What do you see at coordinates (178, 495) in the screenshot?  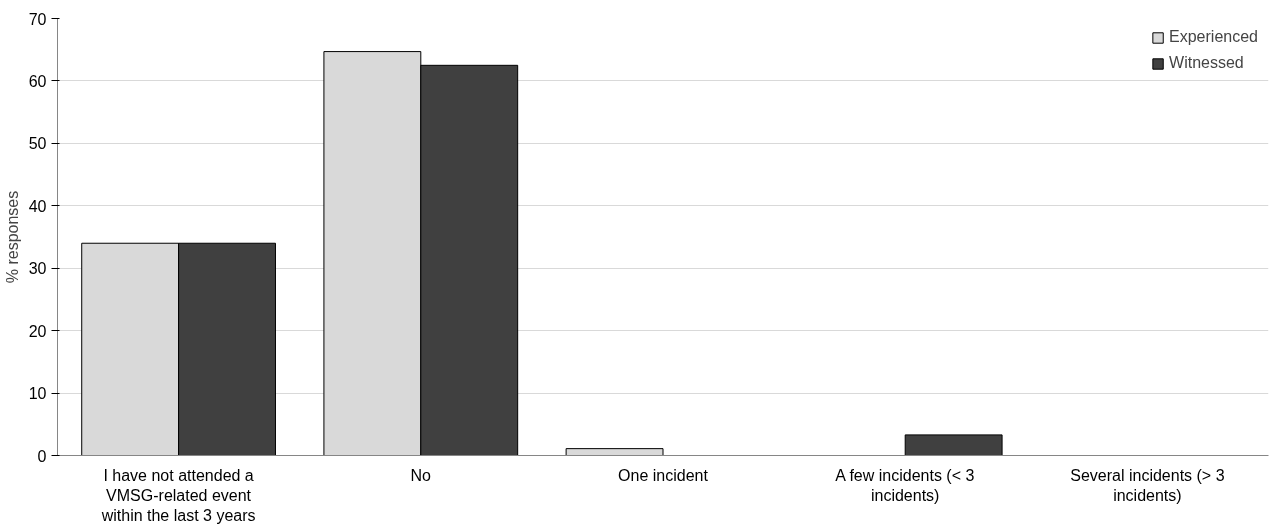 I see `x-tick-label: I have not attended a VMSG-related event within the last 3 years` at bounding box center [178, 495].